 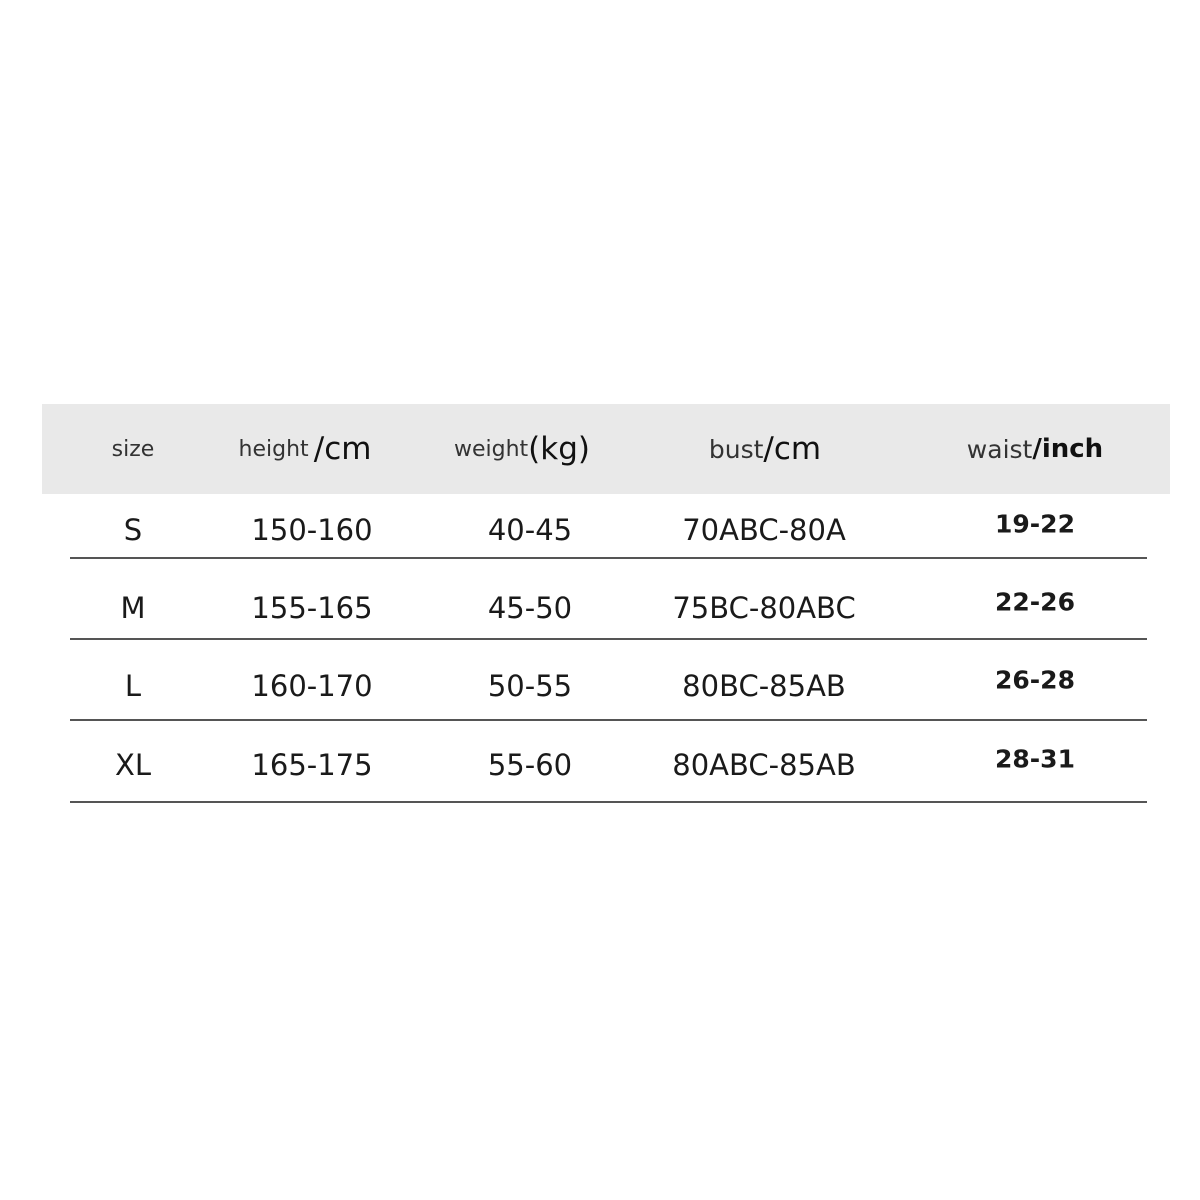 I want to click on cell-bust: 75BC-80ABC, so click(x=764, y=608).